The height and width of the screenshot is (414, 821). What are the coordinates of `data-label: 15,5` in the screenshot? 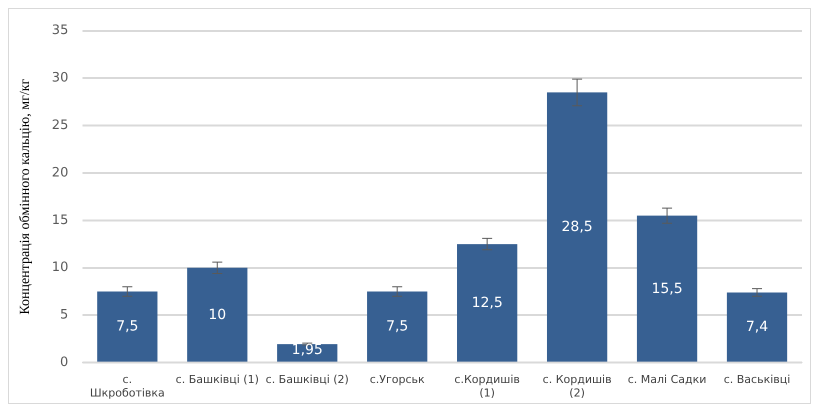 It's located at (667, 288).